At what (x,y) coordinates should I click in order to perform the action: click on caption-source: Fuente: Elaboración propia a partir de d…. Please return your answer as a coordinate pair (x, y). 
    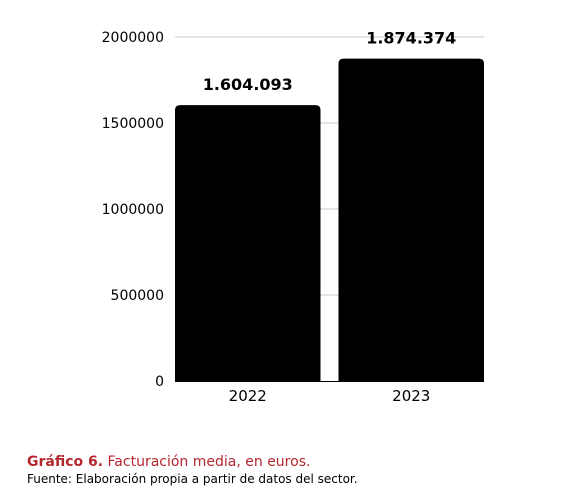
    Looking at the image, I should click on (192, 479).